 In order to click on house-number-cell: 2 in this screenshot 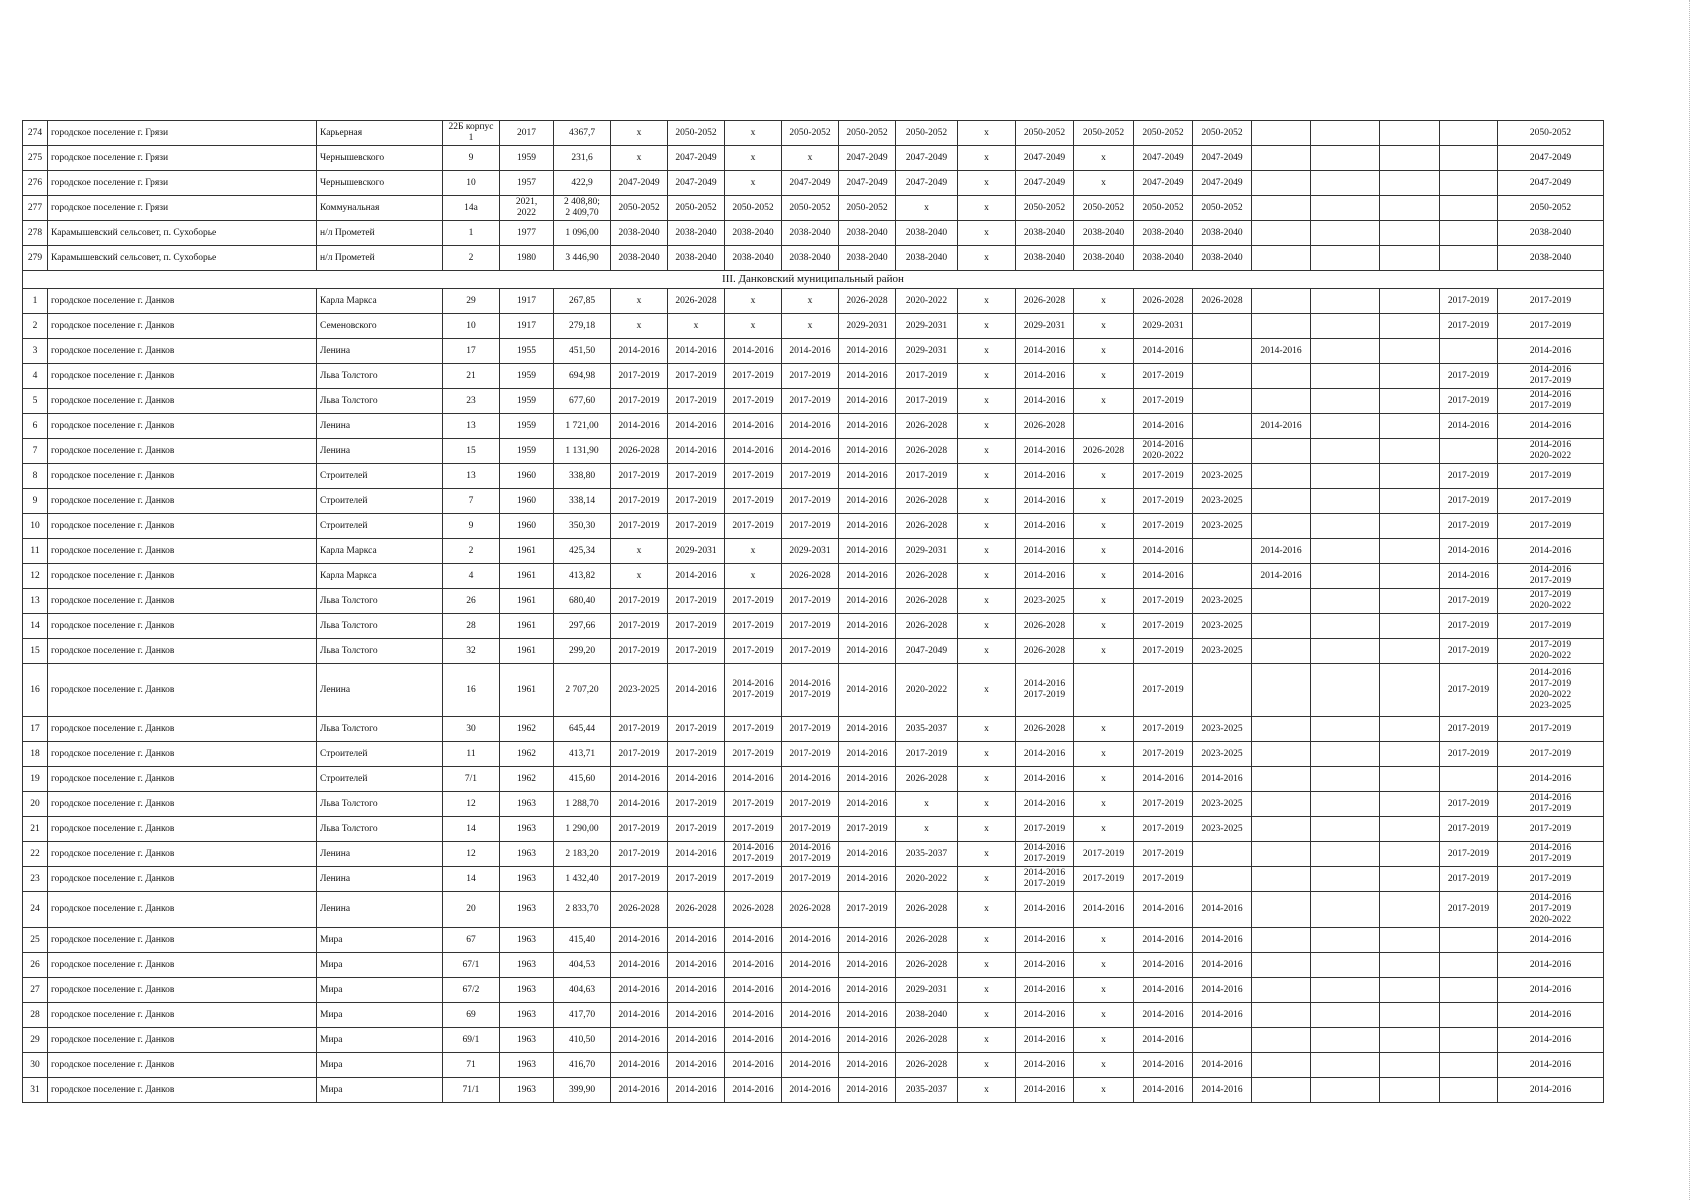, I will do `click(471, 258)`.